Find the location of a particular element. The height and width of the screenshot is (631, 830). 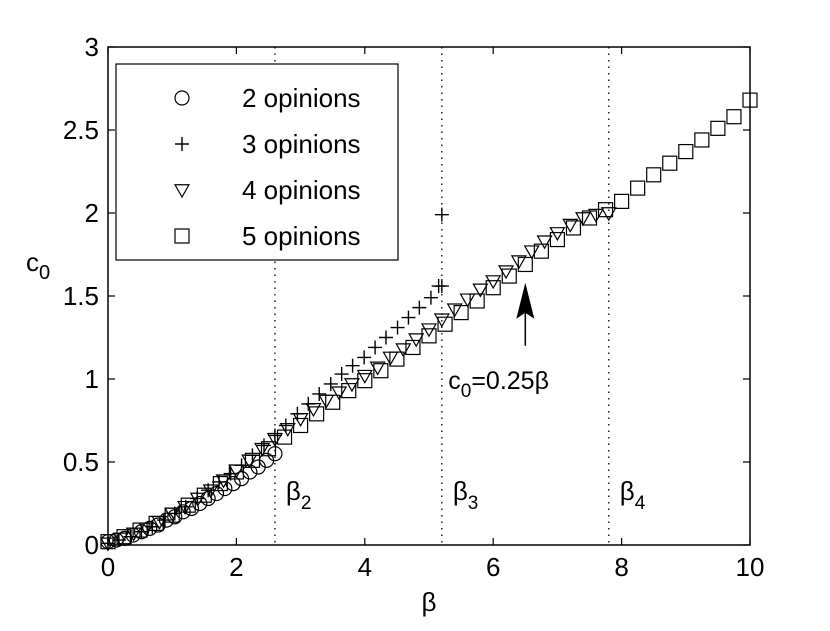

y-axis-label-subscript: 0 is located at coordinates (44, 273).